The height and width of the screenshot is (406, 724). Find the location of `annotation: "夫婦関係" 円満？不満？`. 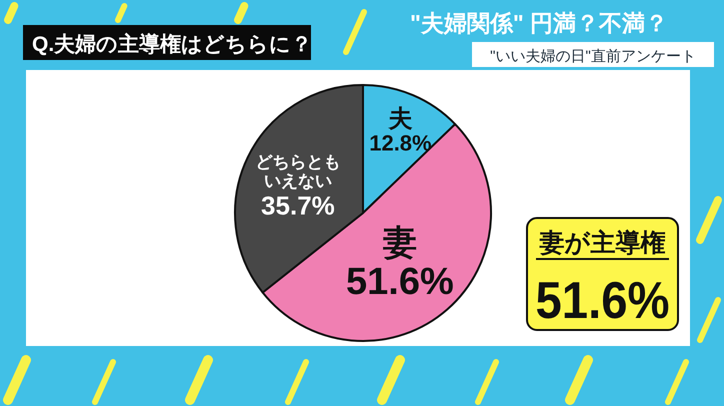

annotation: "夫婦関係" 円満？不満？ is located at coordinates (539, 23).